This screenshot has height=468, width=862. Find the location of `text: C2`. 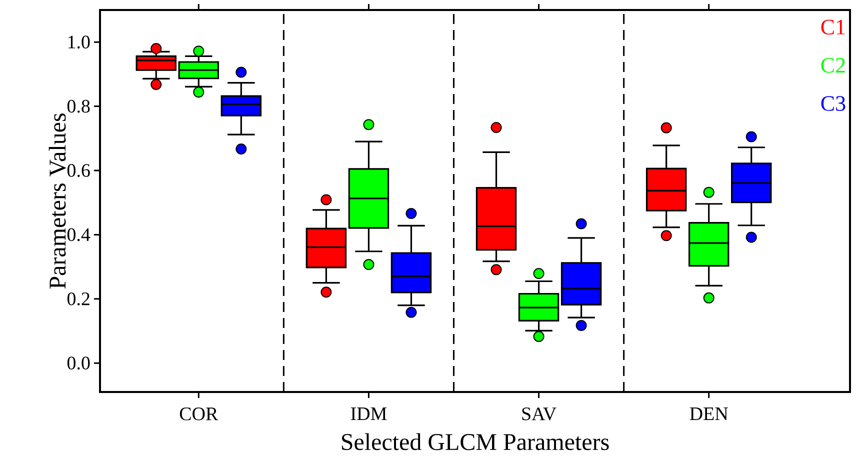

text: C2 is located at coordinates (833, 65).